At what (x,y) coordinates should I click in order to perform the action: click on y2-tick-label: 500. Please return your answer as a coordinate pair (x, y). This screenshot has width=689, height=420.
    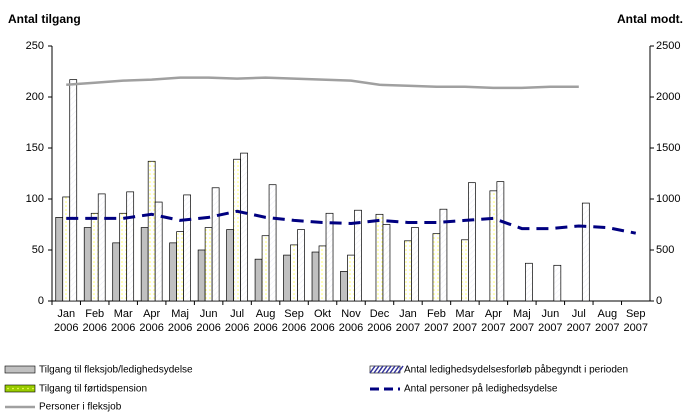
    Looking at the image, I should click on (665, 250).